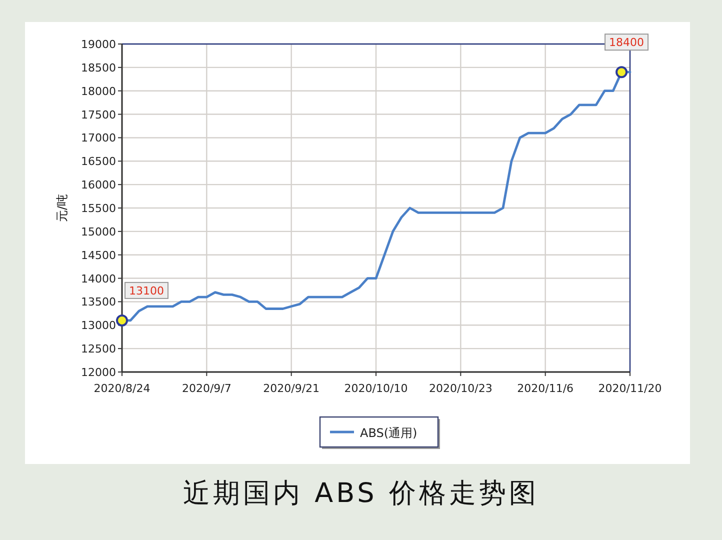 The image size is (722, 540). I want to click on y-tick-label: 18000, so click(98, 91).